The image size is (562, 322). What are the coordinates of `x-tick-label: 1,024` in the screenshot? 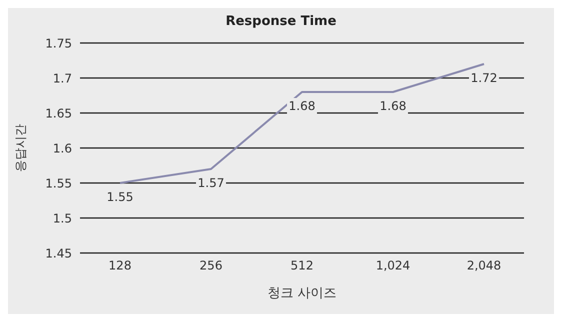 It's located at (393, 265).